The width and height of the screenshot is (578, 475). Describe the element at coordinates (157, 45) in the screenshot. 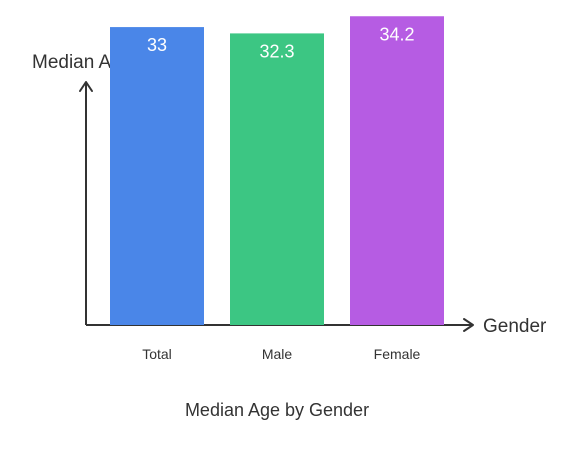

I see `value-label-total: 33` at that location.